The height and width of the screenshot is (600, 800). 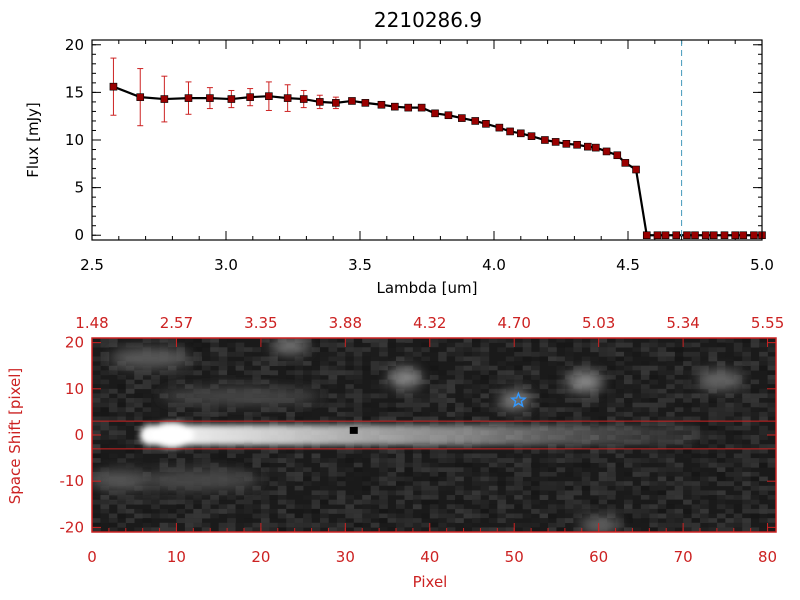 What do you see at coordinates (345, 557) in the screenshot?
I see `pixel-tick-label: 30` at bounding box center [345, 557].